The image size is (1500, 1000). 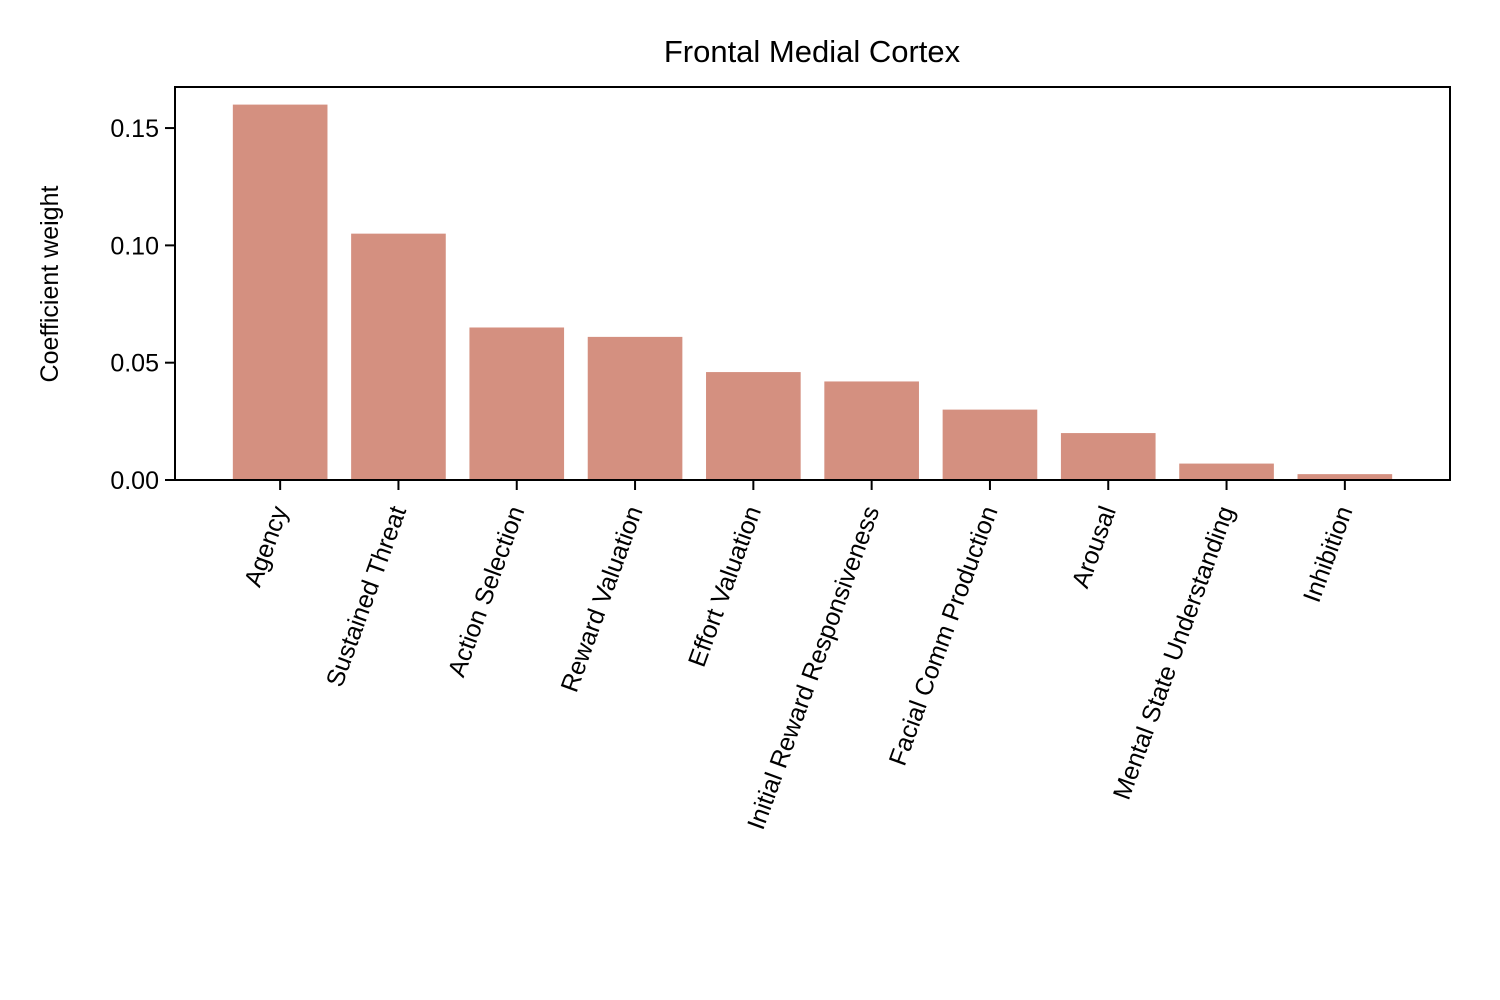 I want to click on bar-agency, so click(x=280, y=292).